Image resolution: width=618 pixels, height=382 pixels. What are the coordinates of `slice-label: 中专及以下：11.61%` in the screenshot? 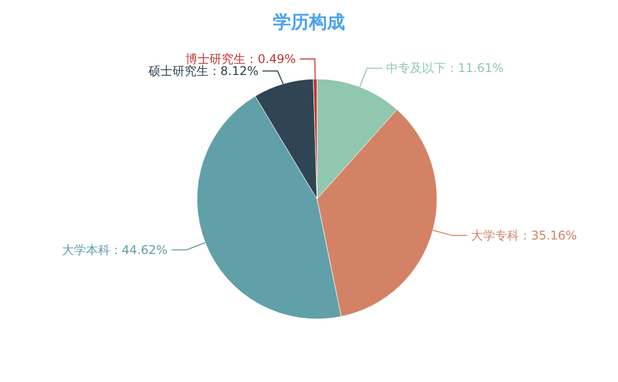 It's located at (445, 68).